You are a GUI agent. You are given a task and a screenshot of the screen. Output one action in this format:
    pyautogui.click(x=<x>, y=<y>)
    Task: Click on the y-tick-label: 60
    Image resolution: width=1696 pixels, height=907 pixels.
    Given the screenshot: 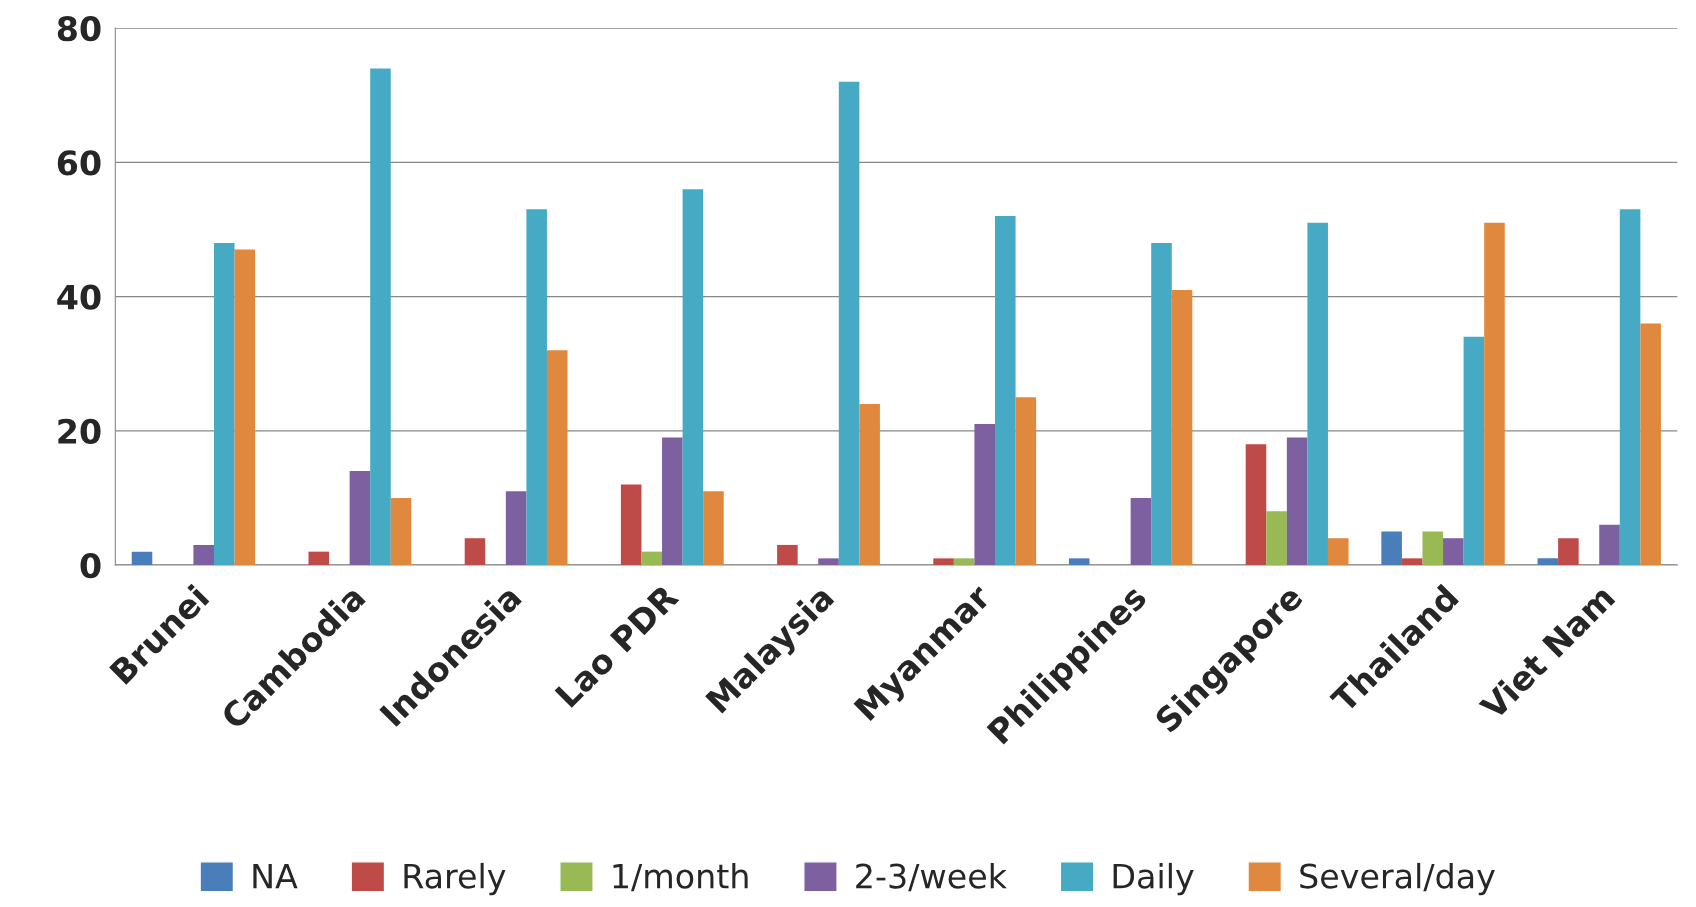 What is the action you would take?
    pyautogui.click(x=79, y=163)
    